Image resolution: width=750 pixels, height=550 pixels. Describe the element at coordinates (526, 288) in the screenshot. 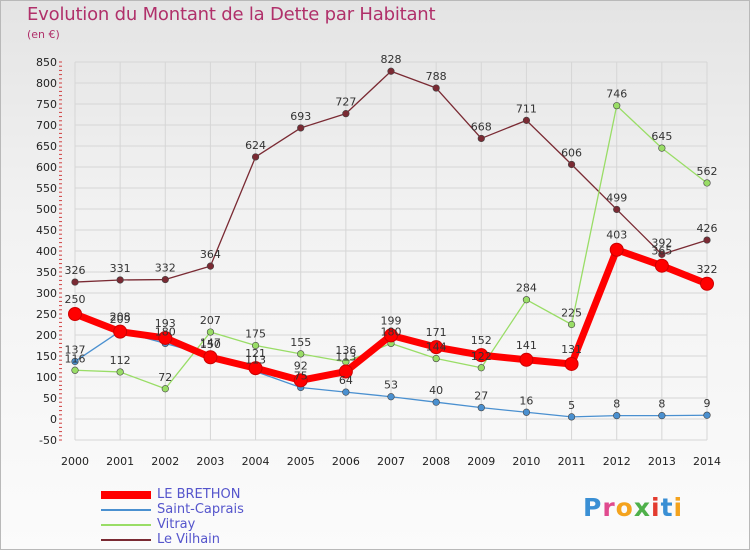

I see `data-label: 284` at that location.